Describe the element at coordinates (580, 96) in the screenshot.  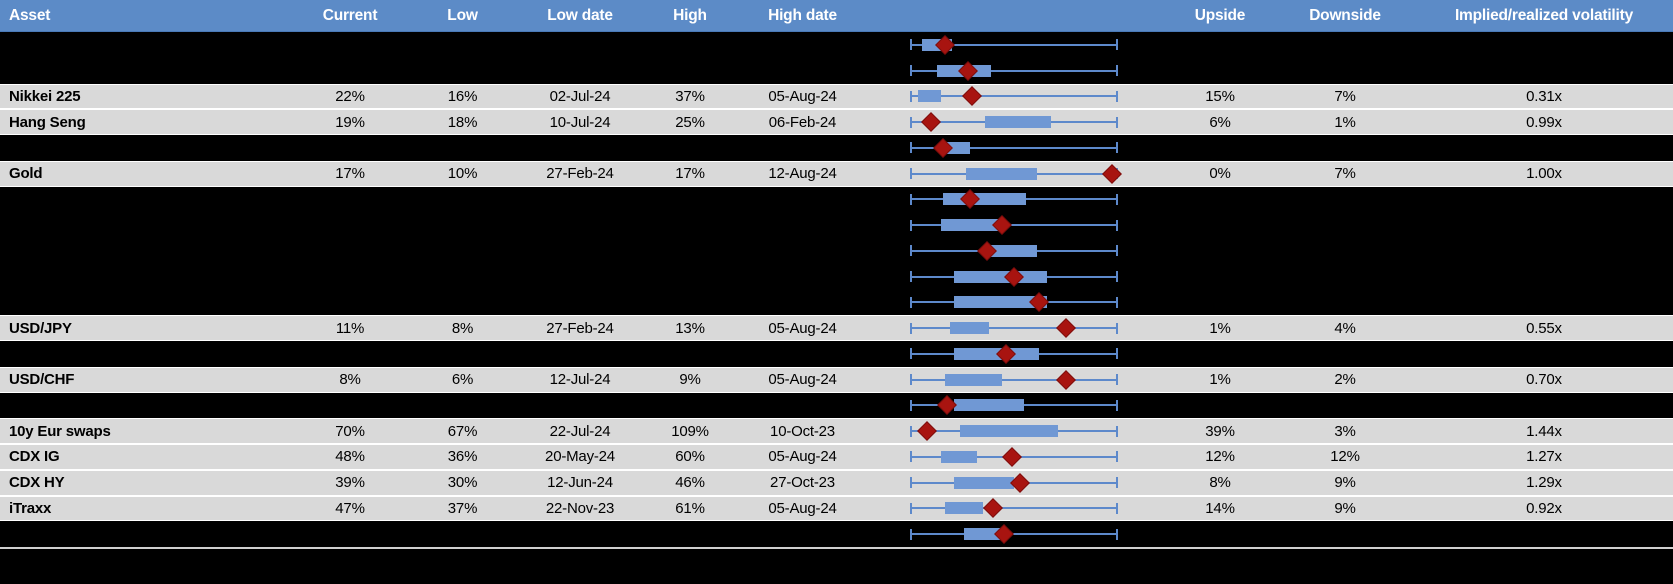
I see `low-date: 02-Jul-24` at that location.